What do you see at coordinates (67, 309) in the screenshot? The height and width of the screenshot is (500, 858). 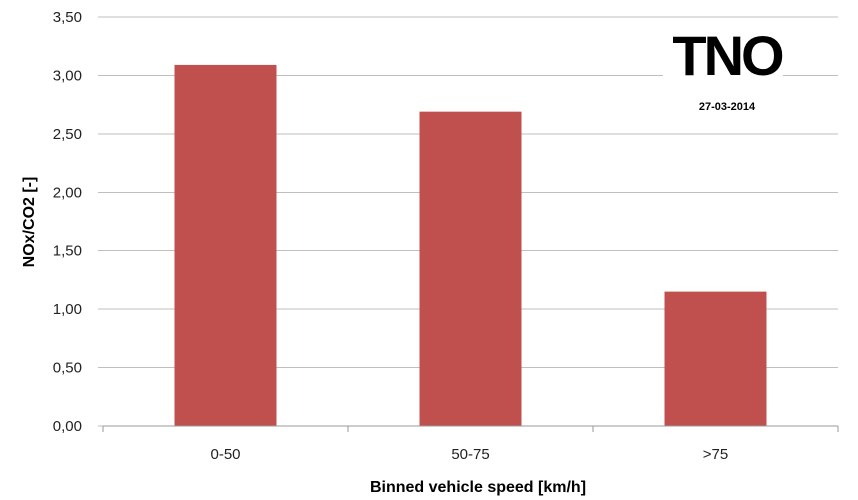 I see `y-tick-label: 1,00` at bounding box center [67, 309].